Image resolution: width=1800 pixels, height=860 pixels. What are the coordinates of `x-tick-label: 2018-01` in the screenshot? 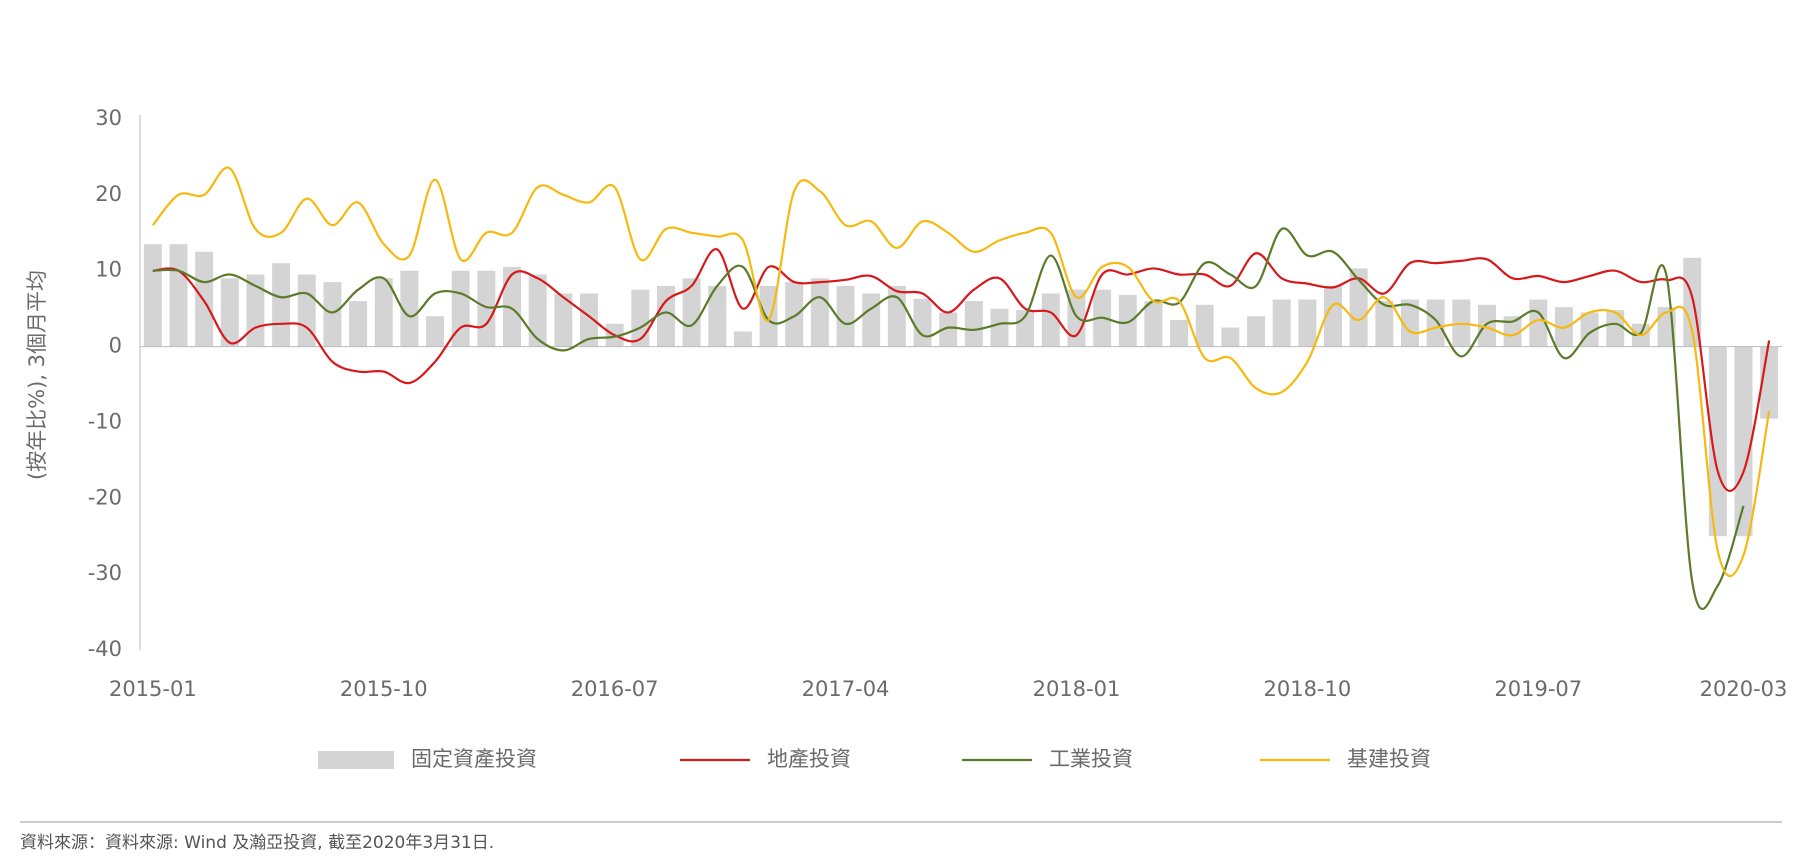 It's located at (1077, 689).